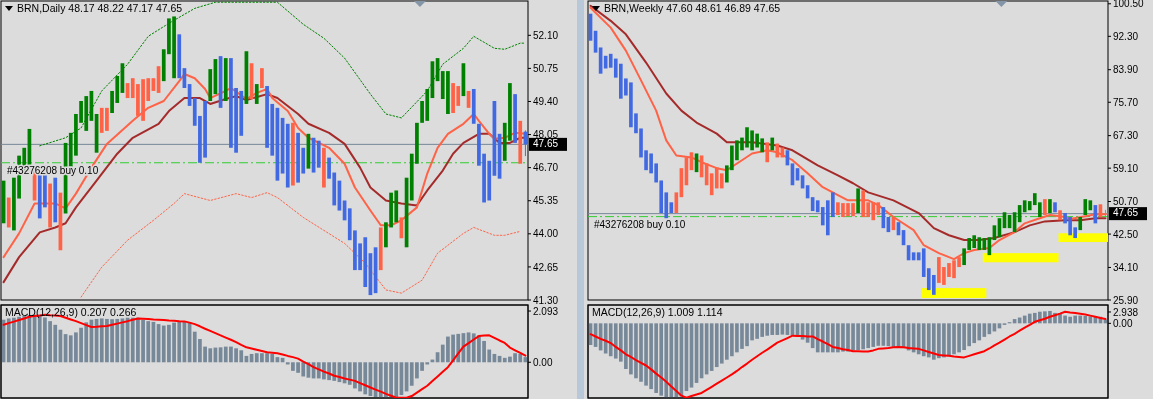 The image size is (1153, 399). Describe the element at coordinates (100, 8) in the screenshot. I see `chart-title: BRN,Daily 48.17 48.22 47.17 47.65` at that location.